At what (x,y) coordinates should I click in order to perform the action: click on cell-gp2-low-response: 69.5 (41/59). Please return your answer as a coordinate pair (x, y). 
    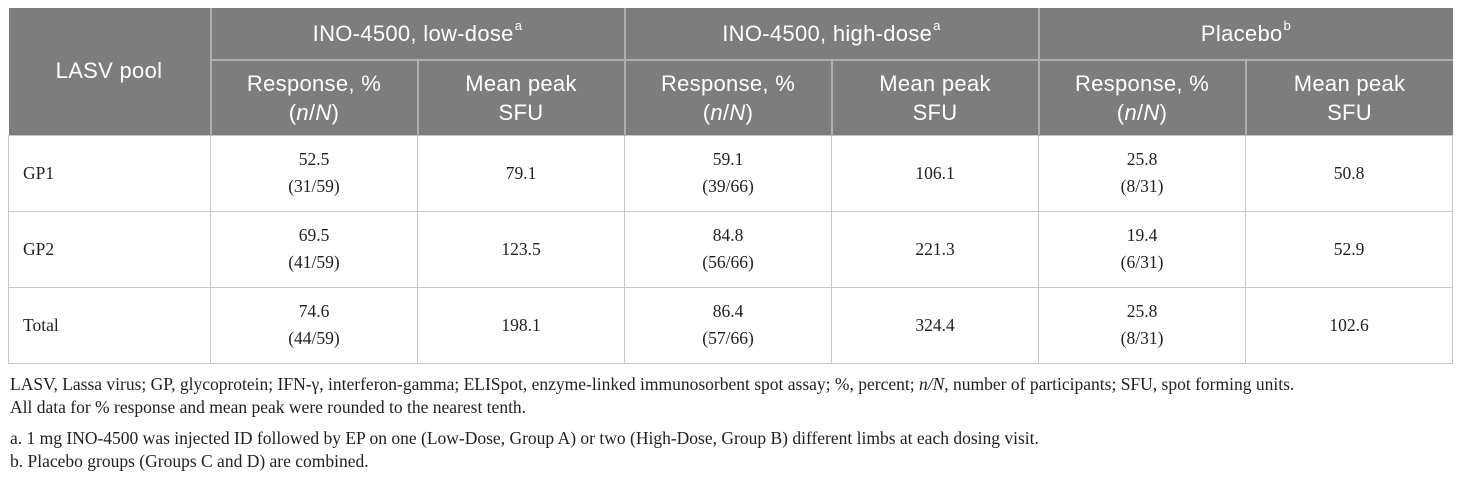
    Looking at the image, I should click on (314, 249).